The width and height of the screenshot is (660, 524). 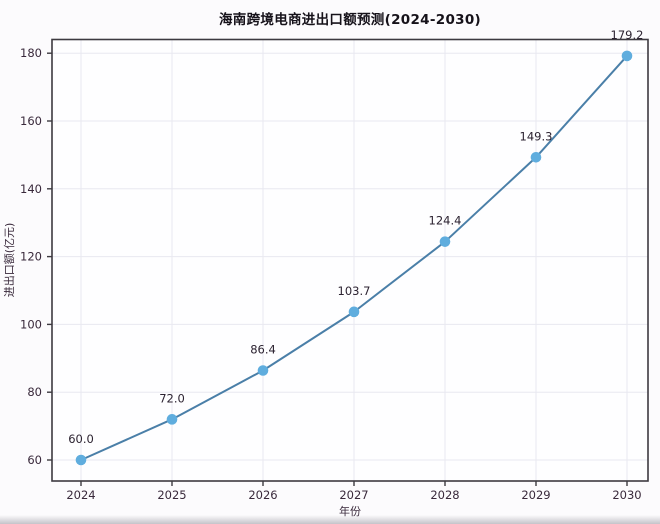 I want to click on data-point-label: 72.0, so click(x=172, y=398).